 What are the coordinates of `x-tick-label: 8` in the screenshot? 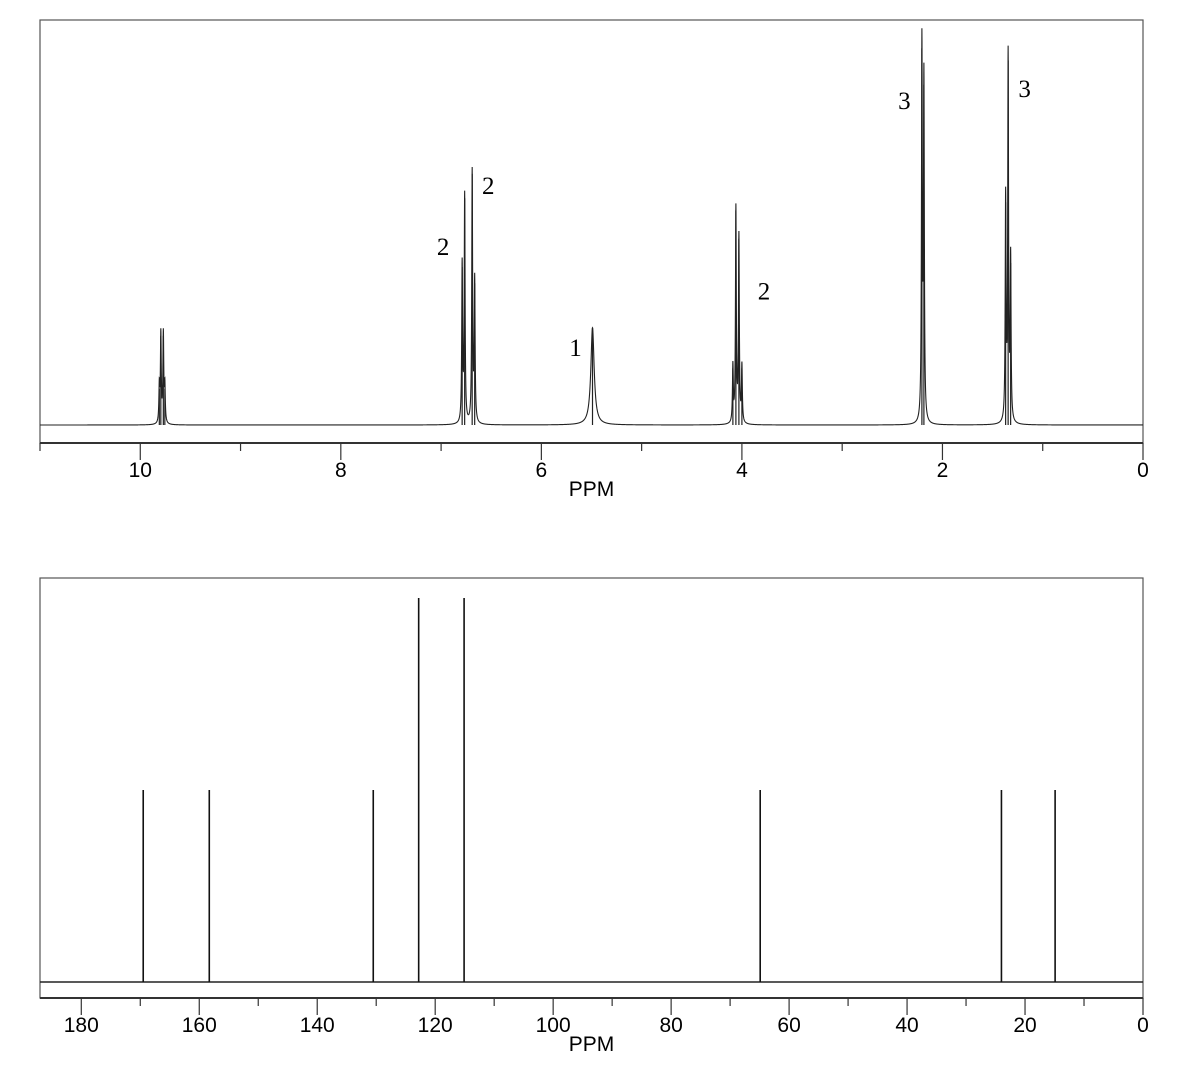 It's located at (341, 470).